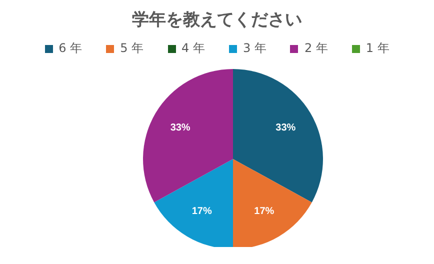 Image resolution: width=434 pixels, height=264 pixels. What do you see at coordinates (70, 48) in the screenshot?
I see `legend-label: 6 年` at bounding box center [70, 48].